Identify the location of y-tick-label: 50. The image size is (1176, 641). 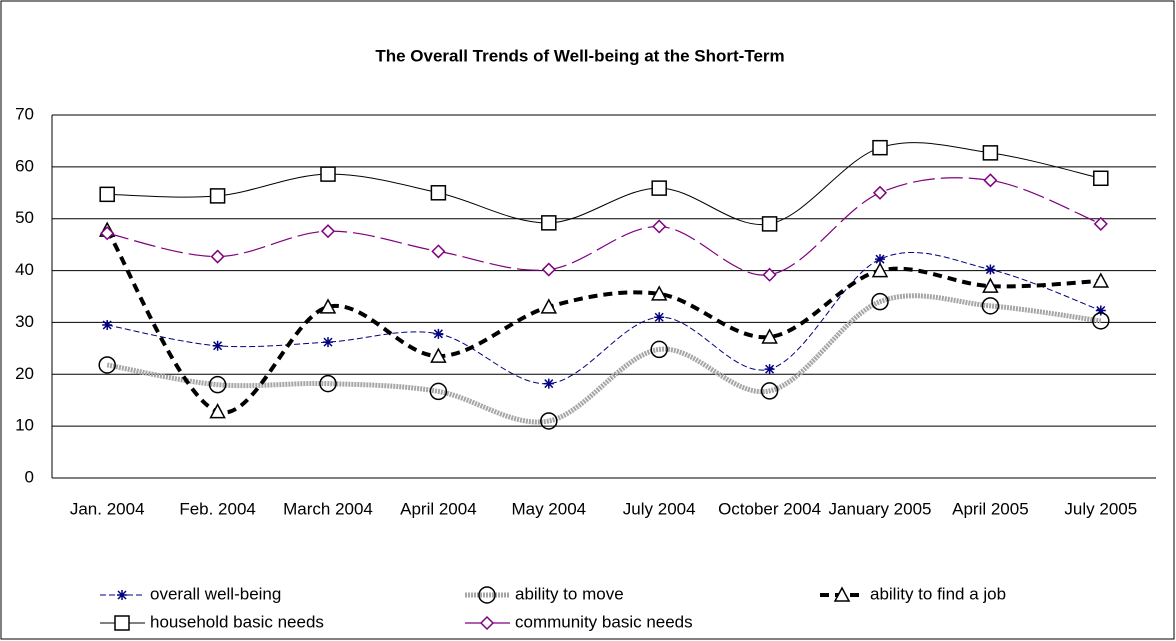
(24, 217).